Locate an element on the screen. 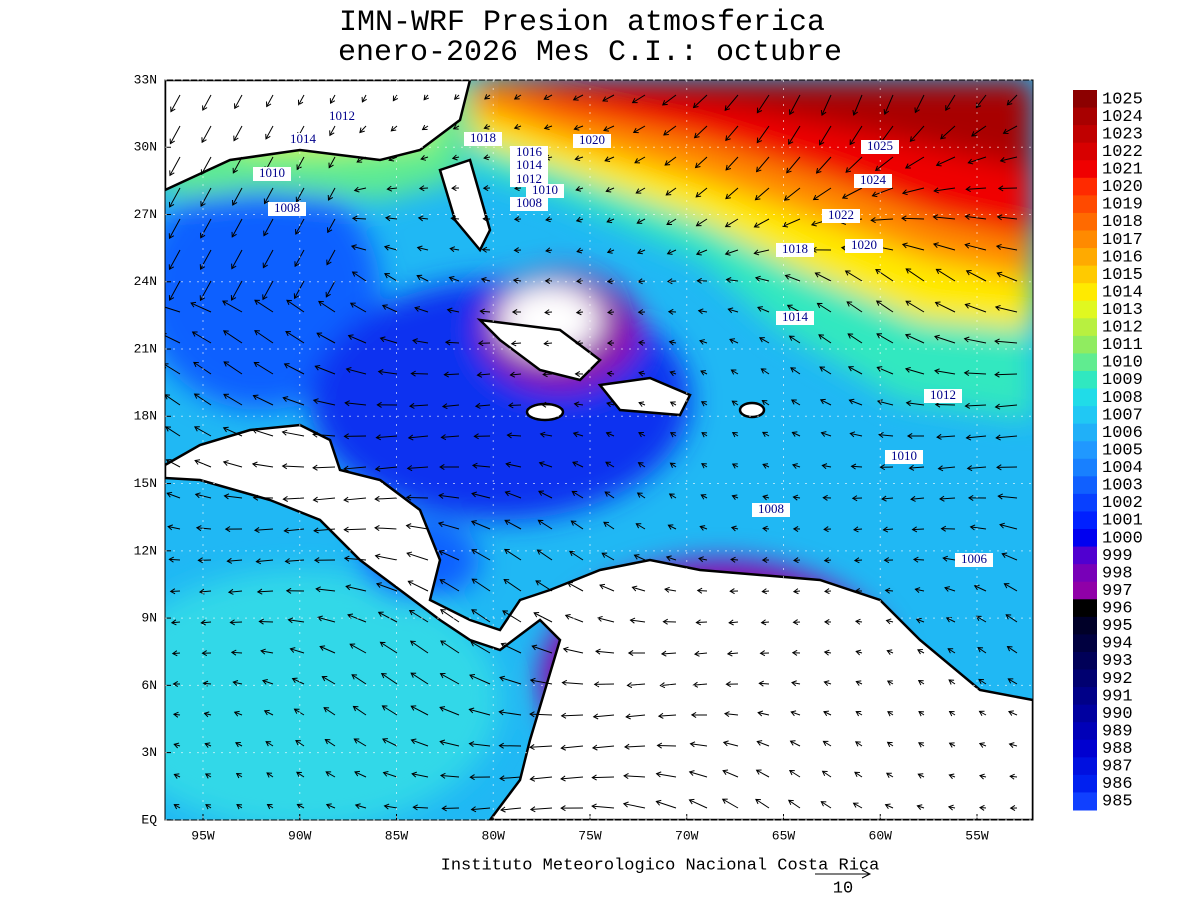 This screenshot has height=900, width=1200. colorbar-label: 992 is located at coordinates (1117, 679).